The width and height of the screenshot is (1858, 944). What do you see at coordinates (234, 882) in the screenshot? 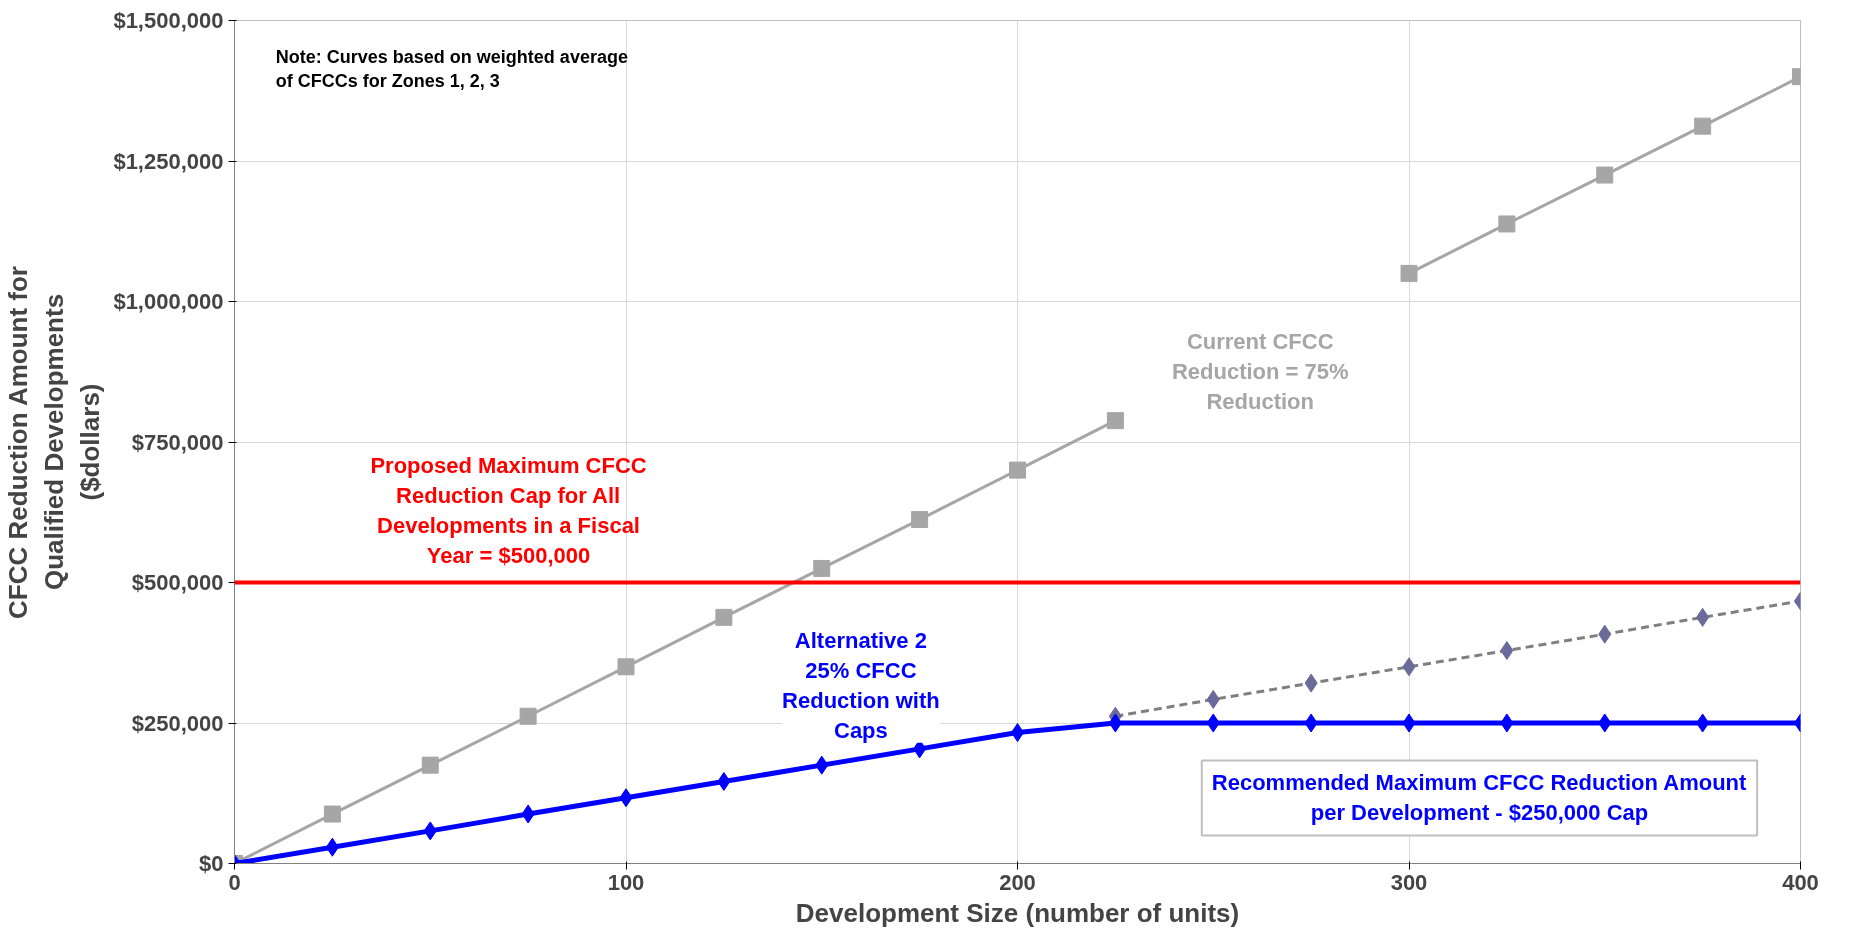
I see `x-tick-label: 0` at bounding box center [234, 882].